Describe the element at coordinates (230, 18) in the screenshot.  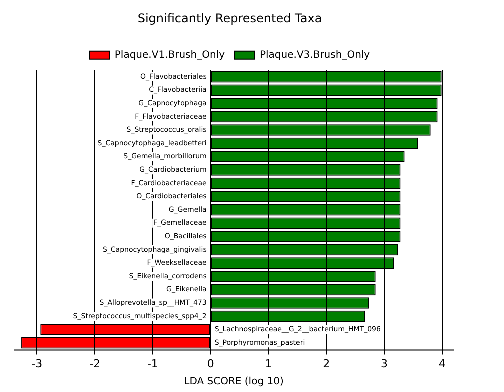
I see `chart-title: Significantly Represented Taxa` at that location.